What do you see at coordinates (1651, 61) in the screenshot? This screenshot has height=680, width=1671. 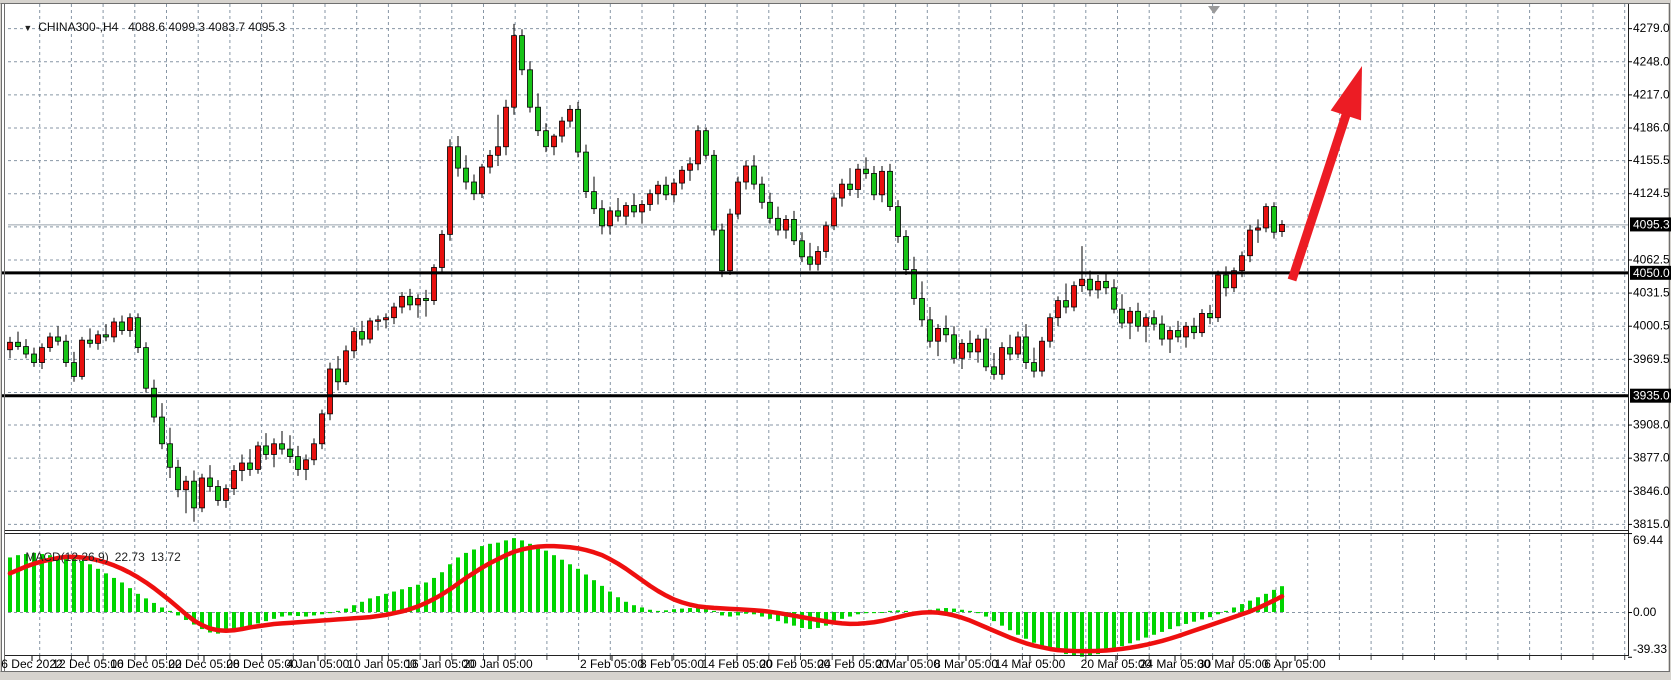 I see `price-axis-label: 4248.0` at bounding box center [1651, 61].